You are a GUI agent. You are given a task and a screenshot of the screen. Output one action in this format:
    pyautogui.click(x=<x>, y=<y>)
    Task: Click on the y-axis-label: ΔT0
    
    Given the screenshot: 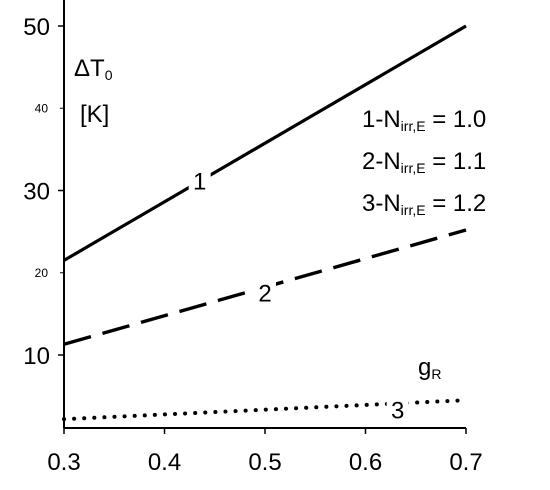 What is the action you would take?
    pyautogui.click(x=93, y=69)
    